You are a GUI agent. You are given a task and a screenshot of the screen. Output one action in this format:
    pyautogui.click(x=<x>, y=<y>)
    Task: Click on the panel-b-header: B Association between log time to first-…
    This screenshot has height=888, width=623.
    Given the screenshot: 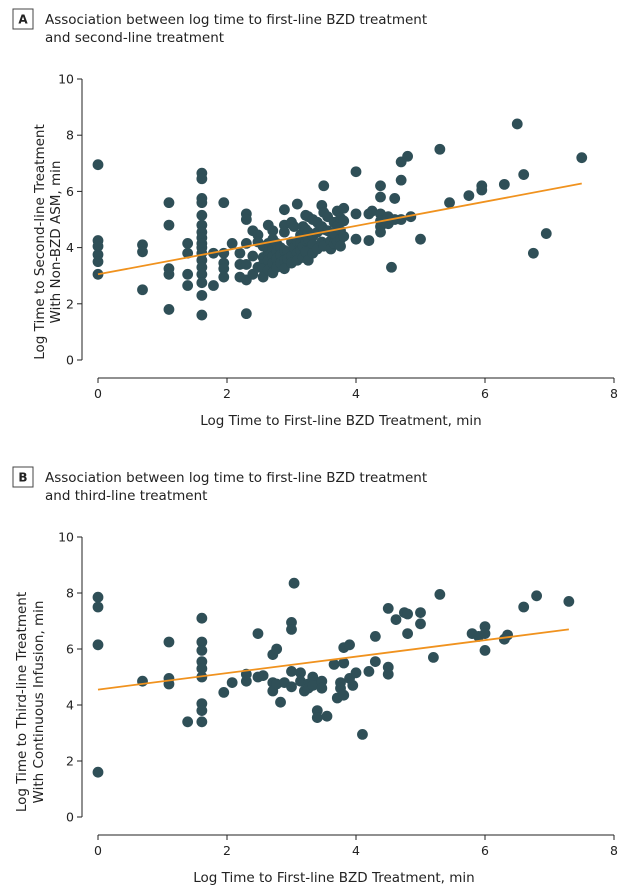 What is the action you would take?
    pyautogui.click(x=219, y=485)
    